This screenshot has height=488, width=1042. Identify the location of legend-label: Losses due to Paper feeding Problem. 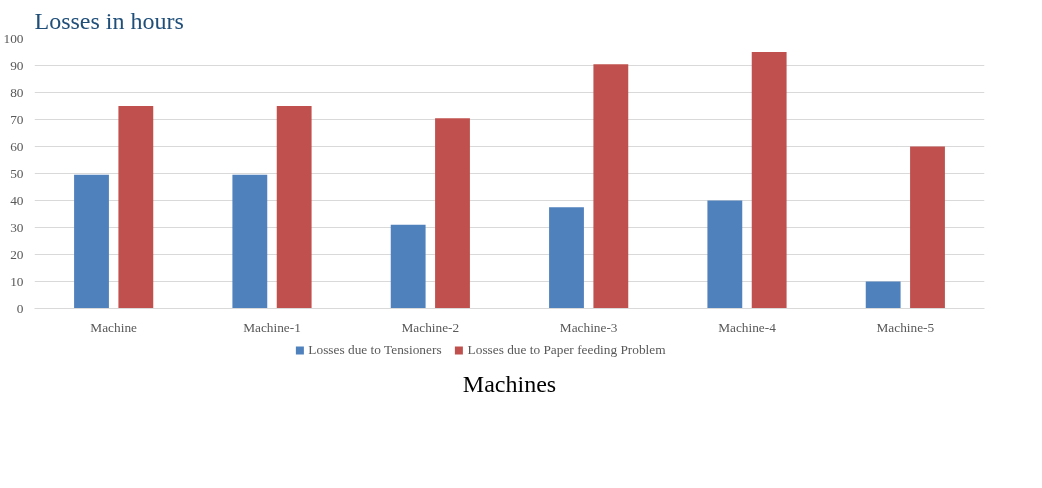
(566, 350).